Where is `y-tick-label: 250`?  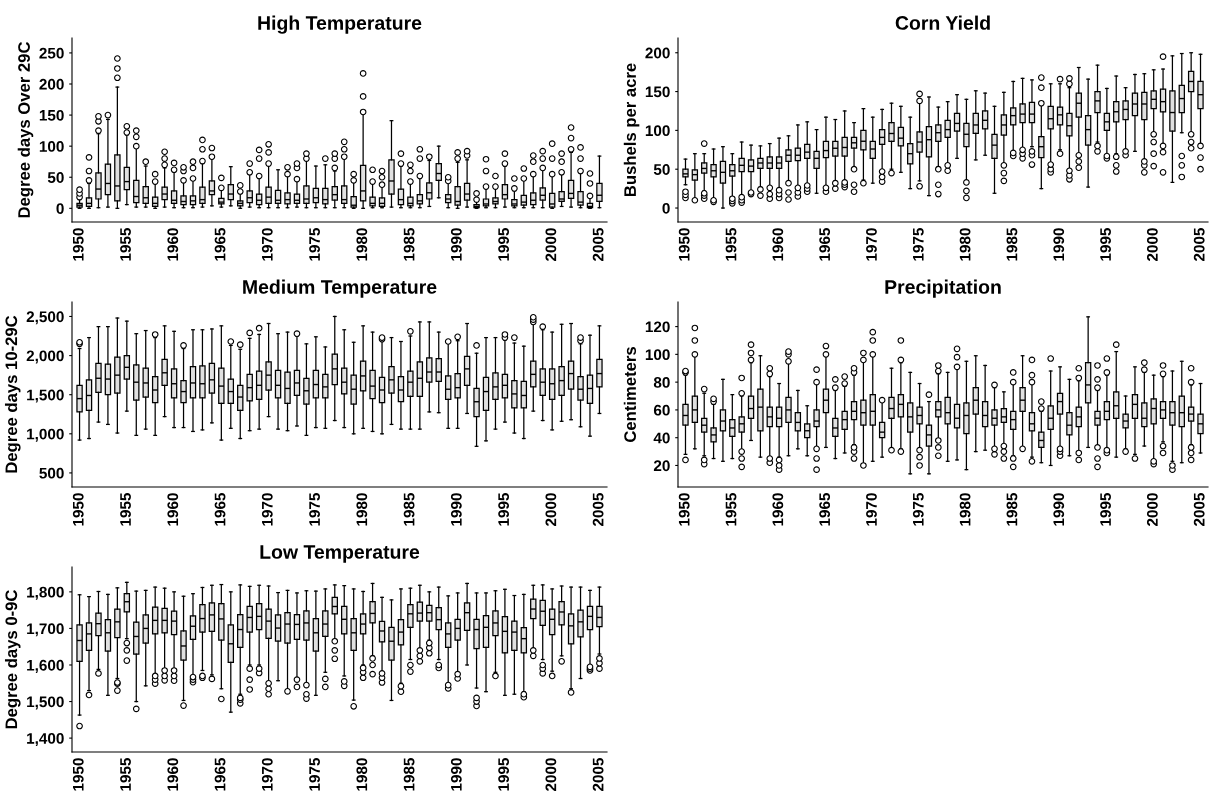 y-tick-label: 250 is located at coordinates (51, 53).